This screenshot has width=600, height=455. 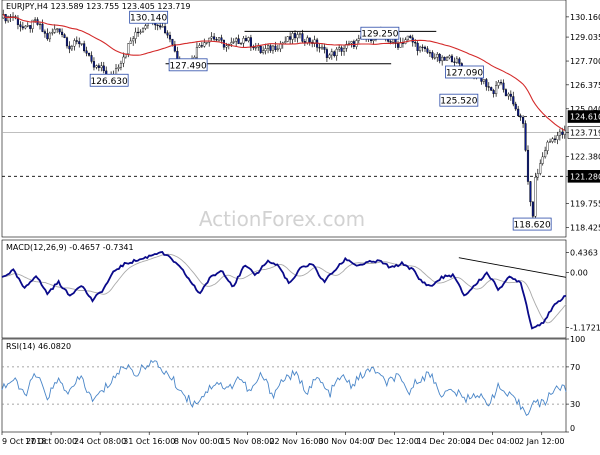 What do you see at coordinates (585, 327) in the screenshot?
I see `macd-tick-label: -1.1721` at bounding box center [585, 327].